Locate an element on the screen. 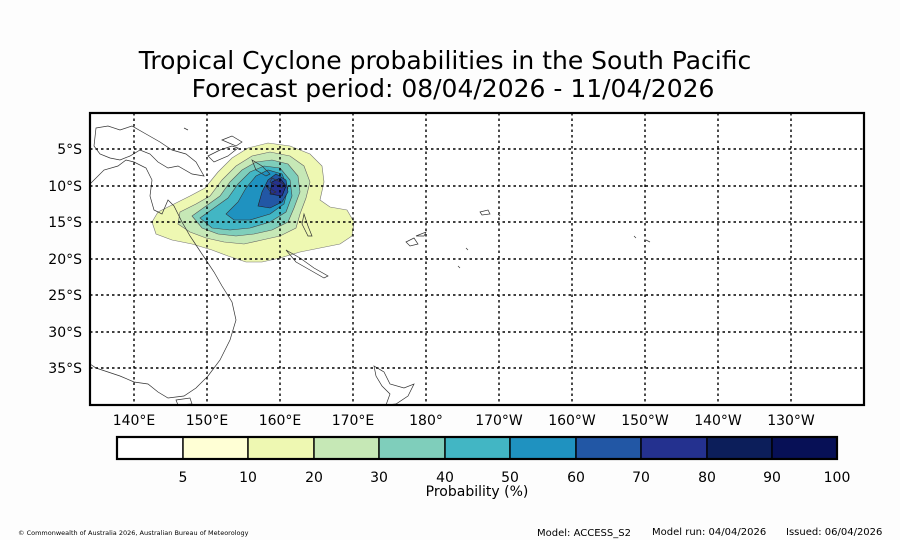  colorbar-tick: 50 is located at coordinates (510, 478).